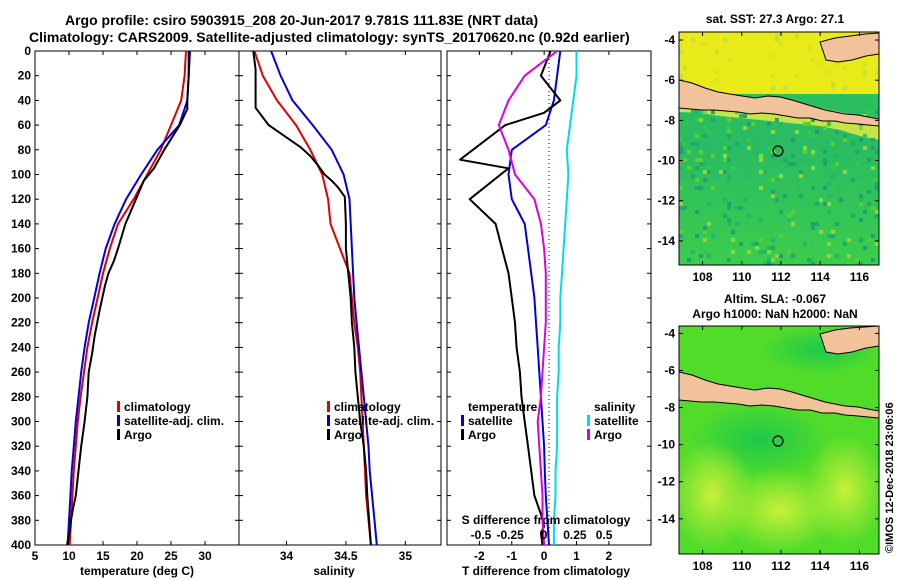  I want to click on legend-satellite: satellite-adj. clim., so click(174, 421).